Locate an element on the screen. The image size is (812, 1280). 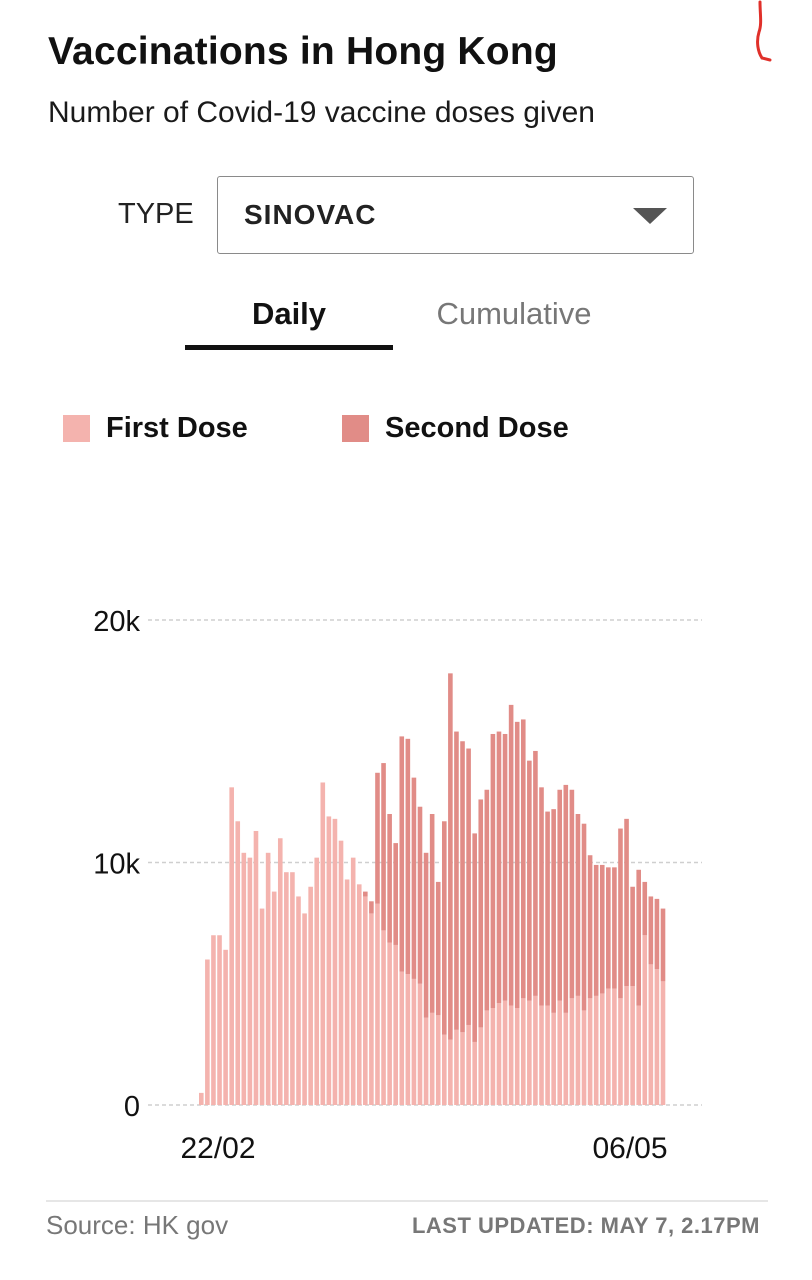
legend-second-dose: Second Dose is located at coordinates (455, 428).